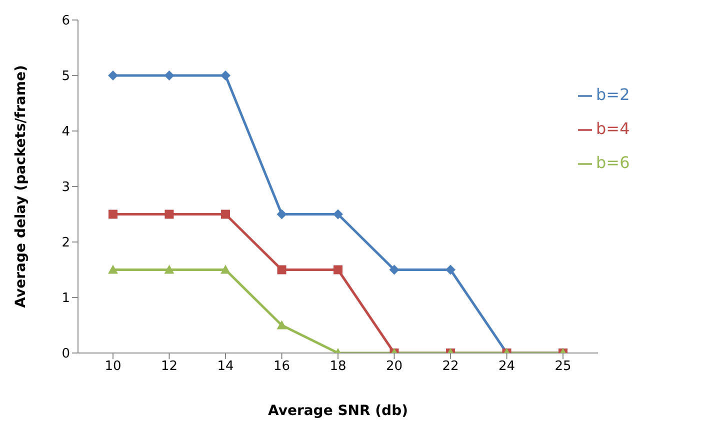 Image resolution: width=712 pixels, height=430 pixels. I want to click on legend-label: b=6, so click(613, 162).